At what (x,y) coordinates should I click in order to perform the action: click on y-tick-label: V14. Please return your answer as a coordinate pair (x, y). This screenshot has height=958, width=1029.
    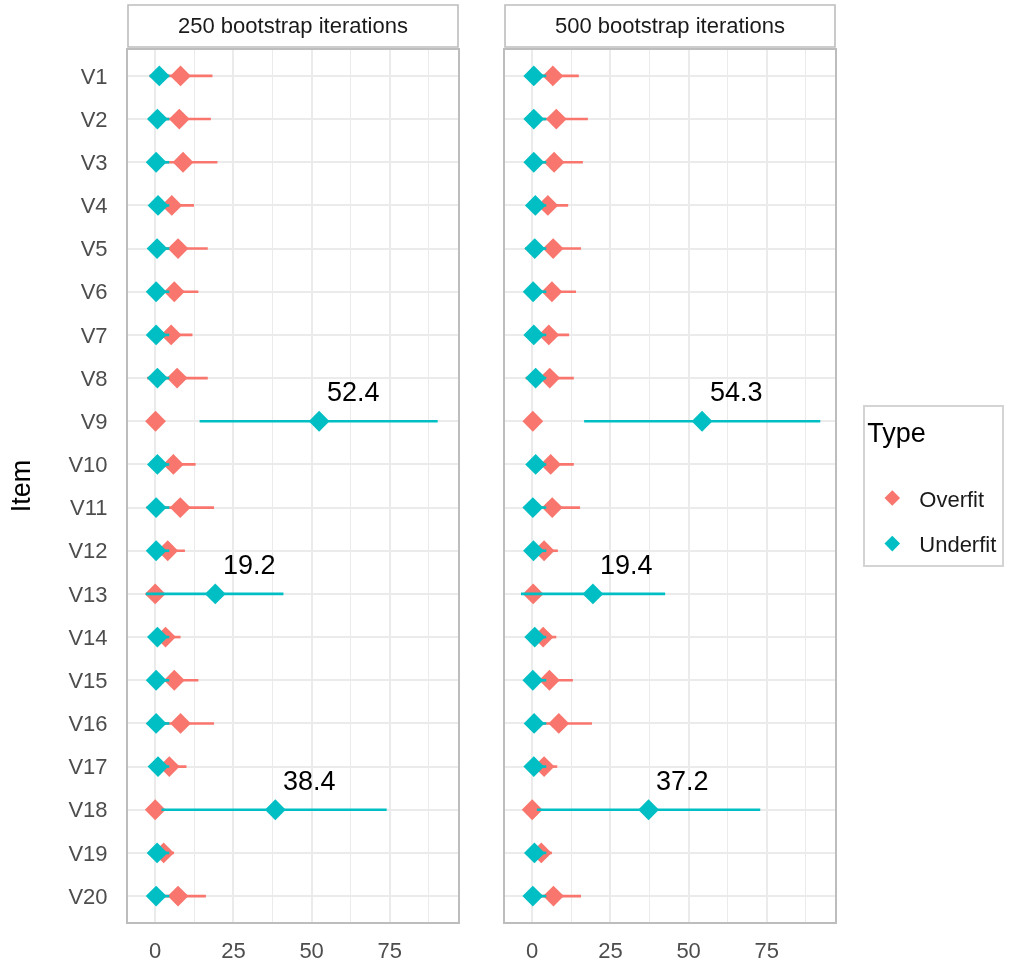
    Looking at the image, I should click on (88, 637).